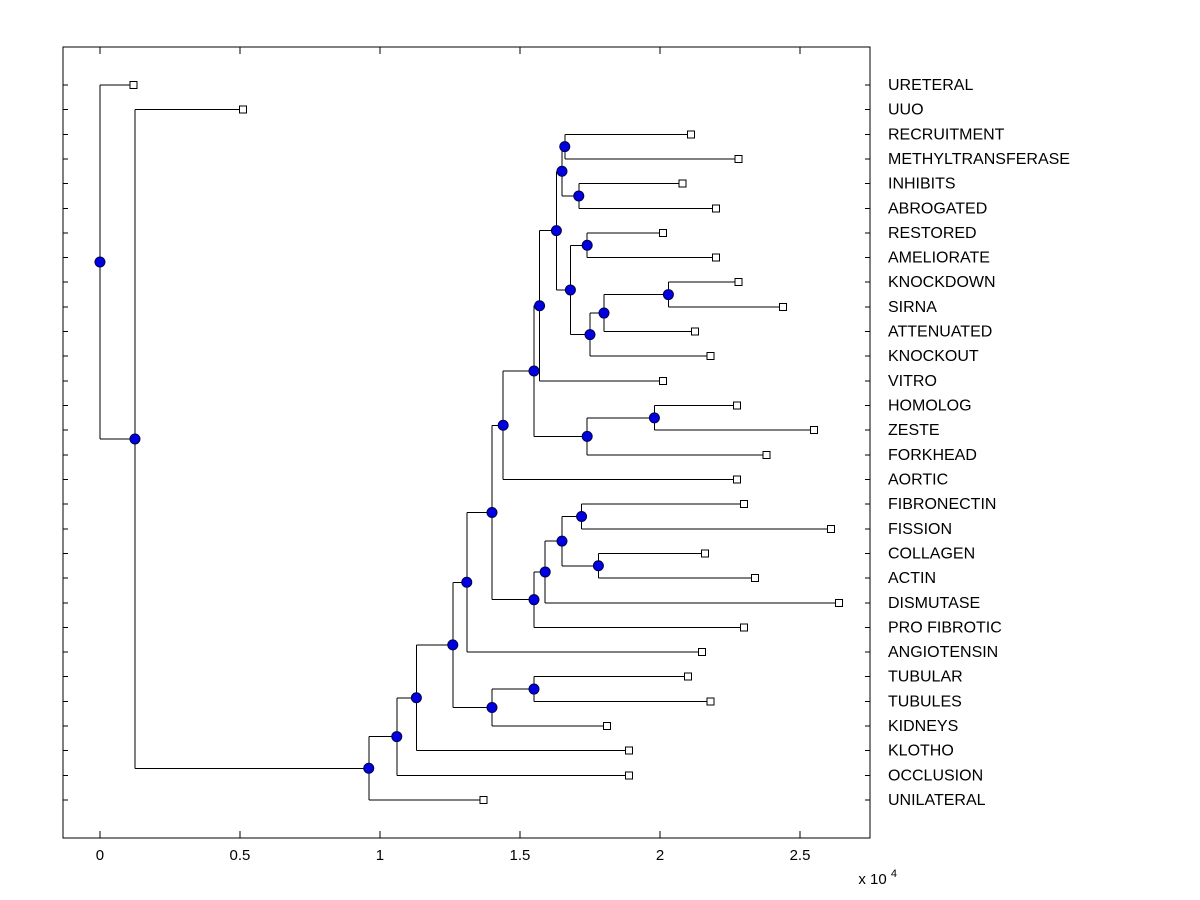 The height and width of the screenshot is (900, 1200). I want to click on leaf-label: FIBRONECTIN, so click(942, 504).